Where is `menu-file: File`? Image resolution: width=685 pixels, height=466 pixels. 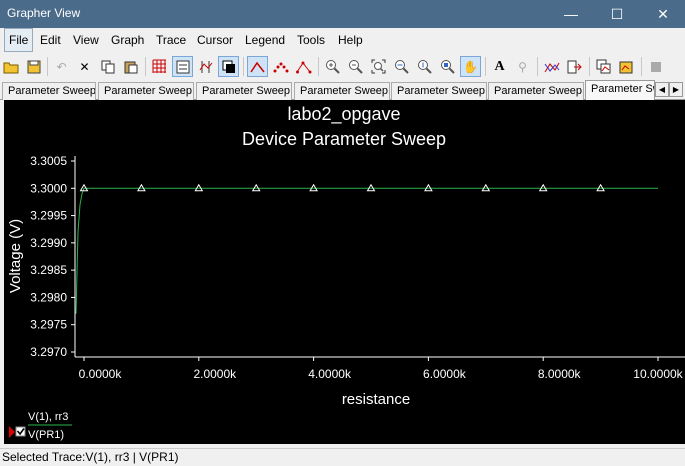
menu-file: File is located at coordinates (19, 40).